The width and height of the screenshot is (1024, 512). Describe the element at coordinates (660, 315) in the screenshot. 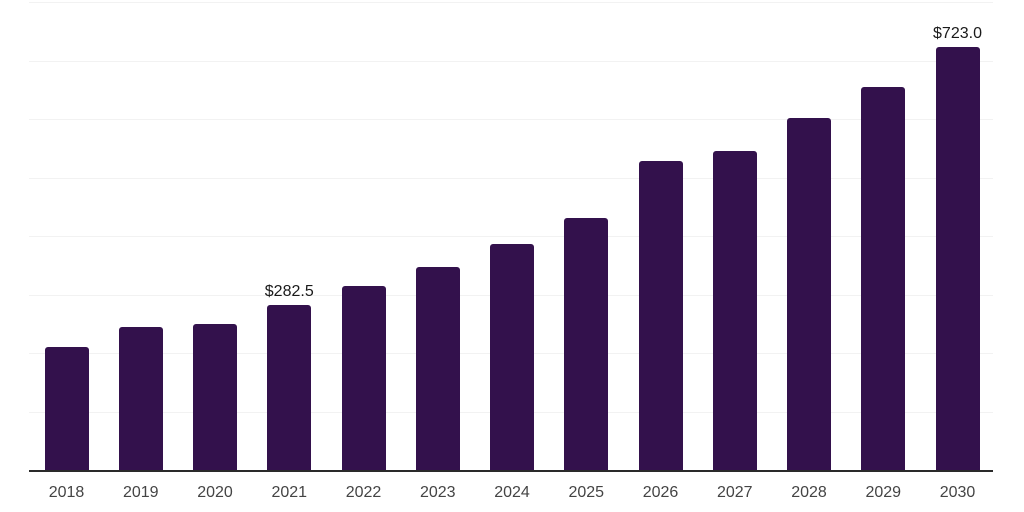

I see `bar-2026` at that location.